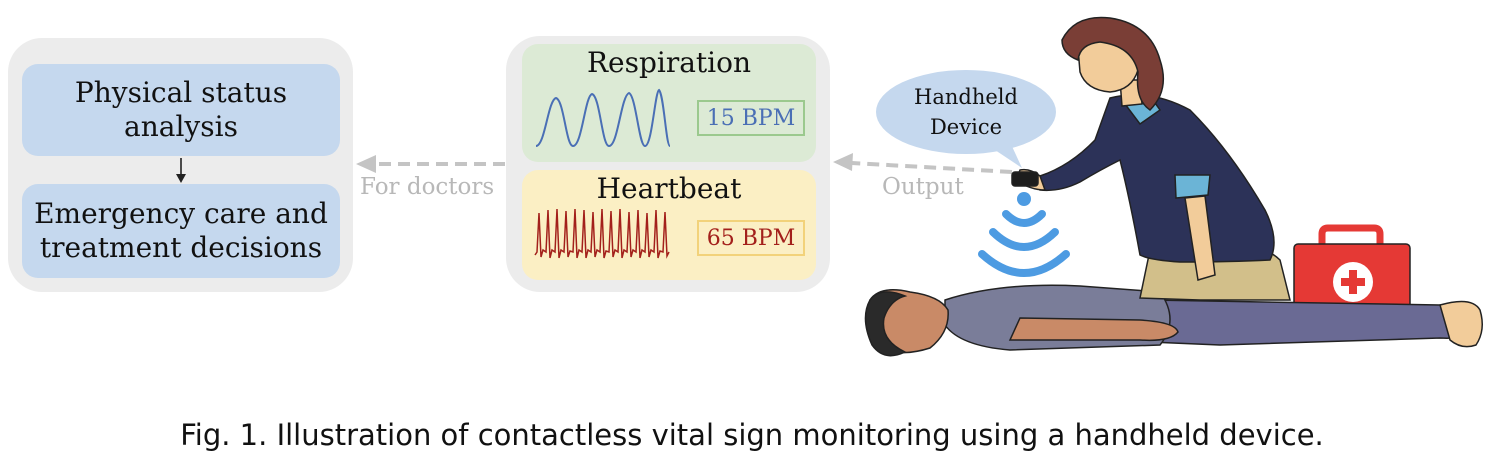 Image resolution: width=1504 pixels, height=468 pixels. Describe the element at coordinates (181, 231) in the screenshot. I see `emergency-care-box: Emergency care and treatment decisions` at that location.